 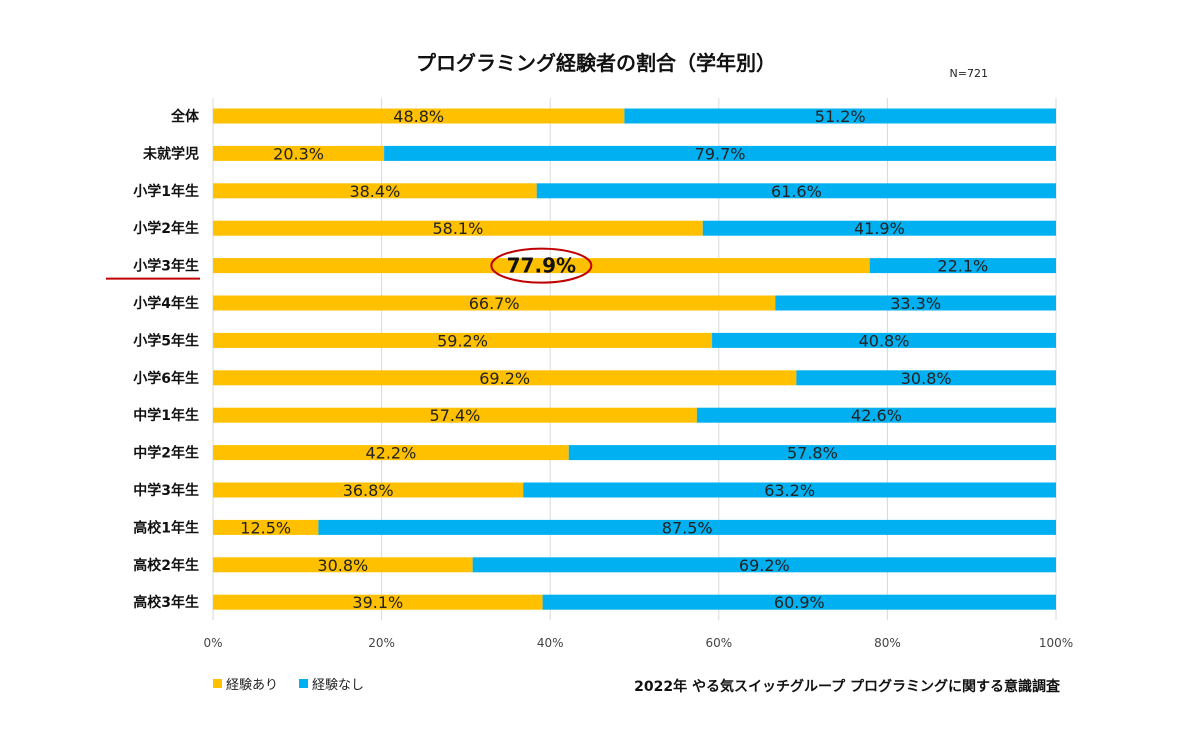 I want to click on x-tick-label: 0%, so click(x=212, y=643).